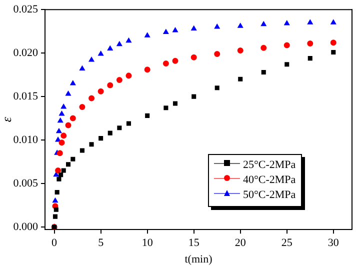 The height and width of the screenshot is (266, 357). What do you see at coordinates (198, 259) in the screenshot?
I see `x-axis-title: t(min)` at bounding box center [198, 259].